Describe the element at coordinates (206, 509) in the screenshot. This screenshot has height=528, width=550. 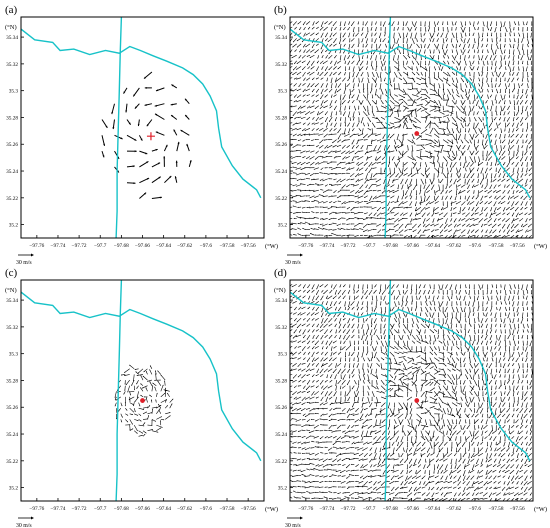
I see `x-tick-label: −97.6` at that location.